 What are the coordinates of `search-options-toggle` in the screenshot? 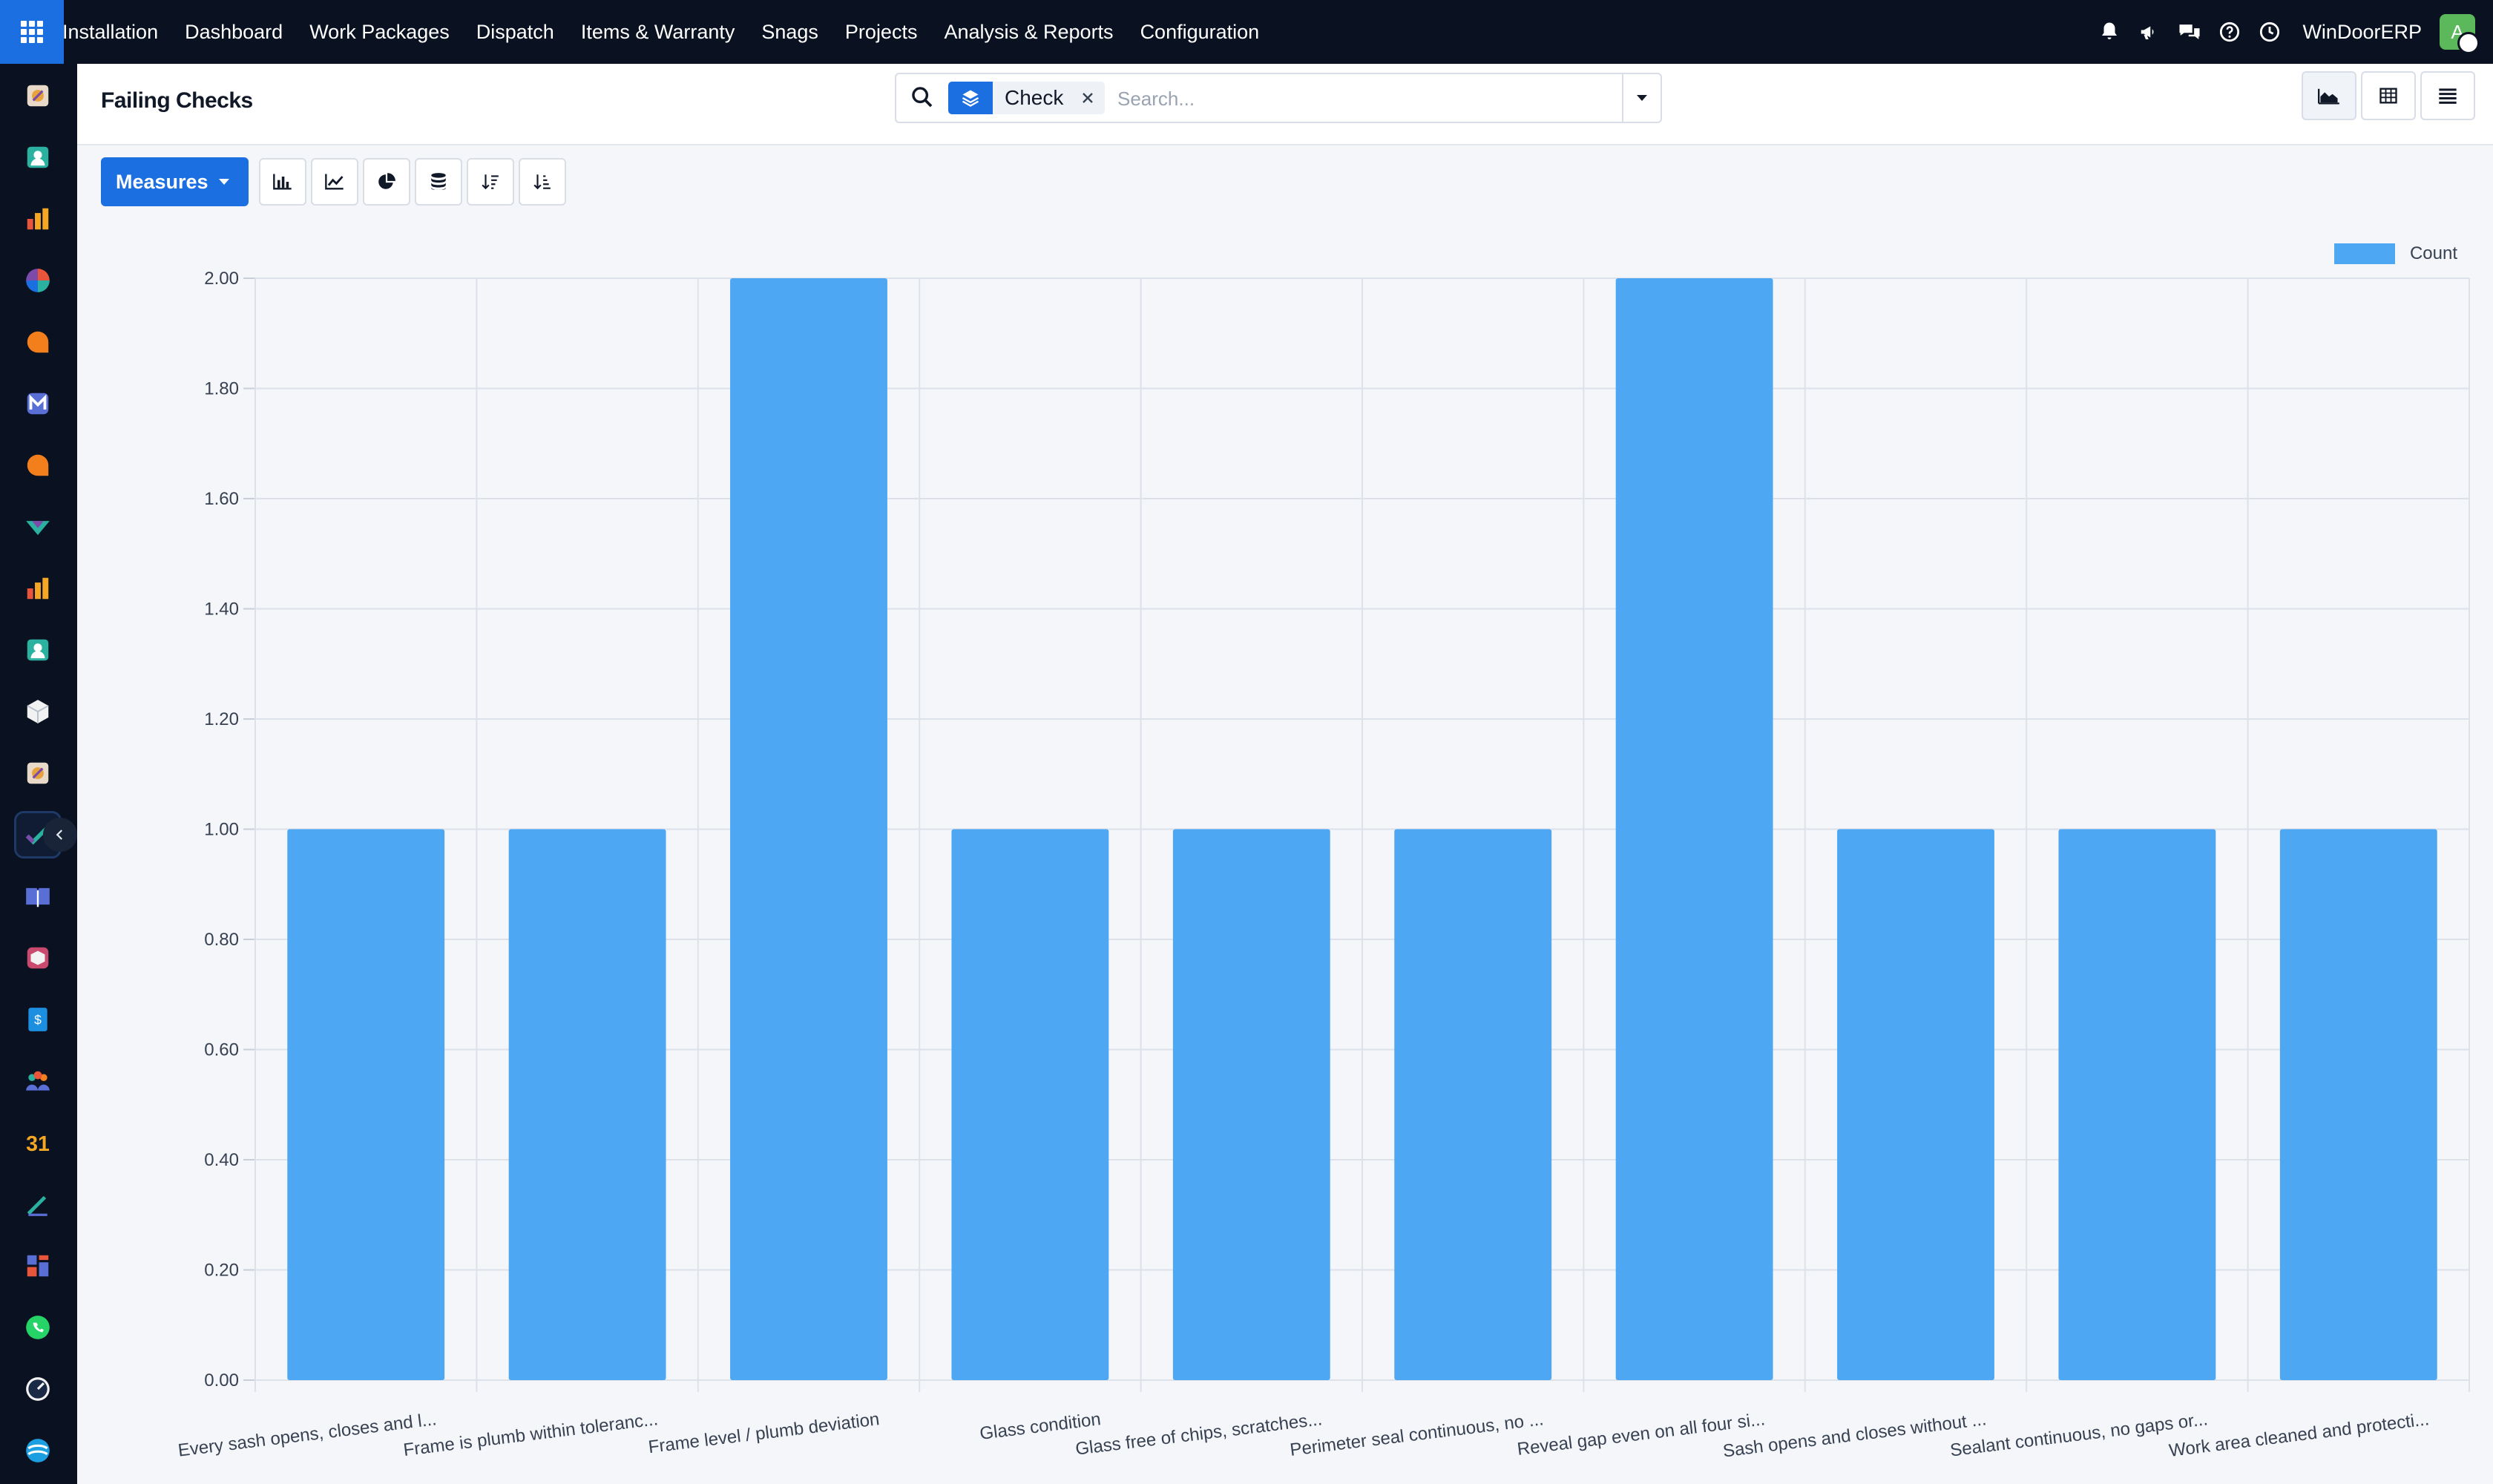 It's located at (1641, 98).